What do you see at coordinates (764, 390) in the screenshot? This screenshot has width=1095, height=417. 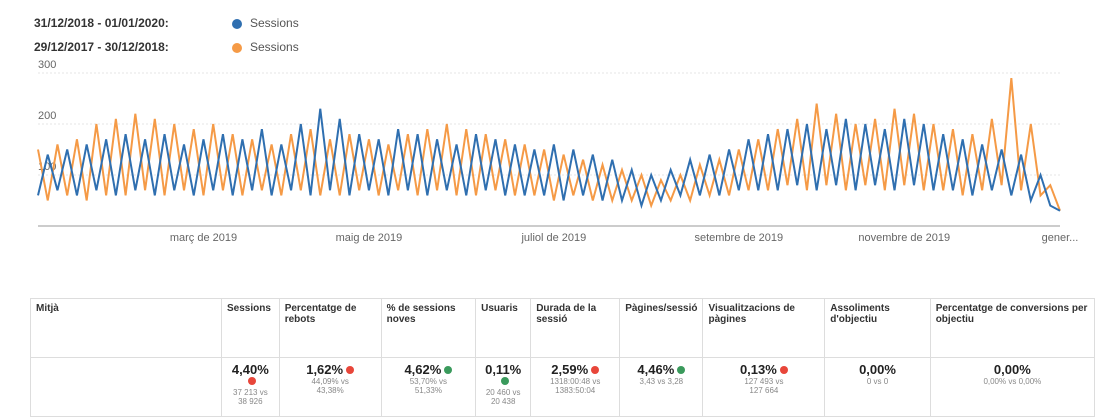 I see `comparison: 127 664` at bounding box center [764, 390].